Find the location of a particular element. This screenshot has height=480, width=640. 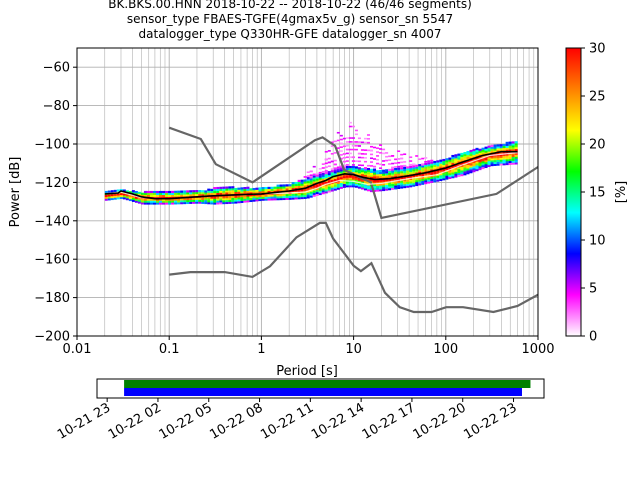

y-tick-label: −60 is located at coordinates (56, 68).